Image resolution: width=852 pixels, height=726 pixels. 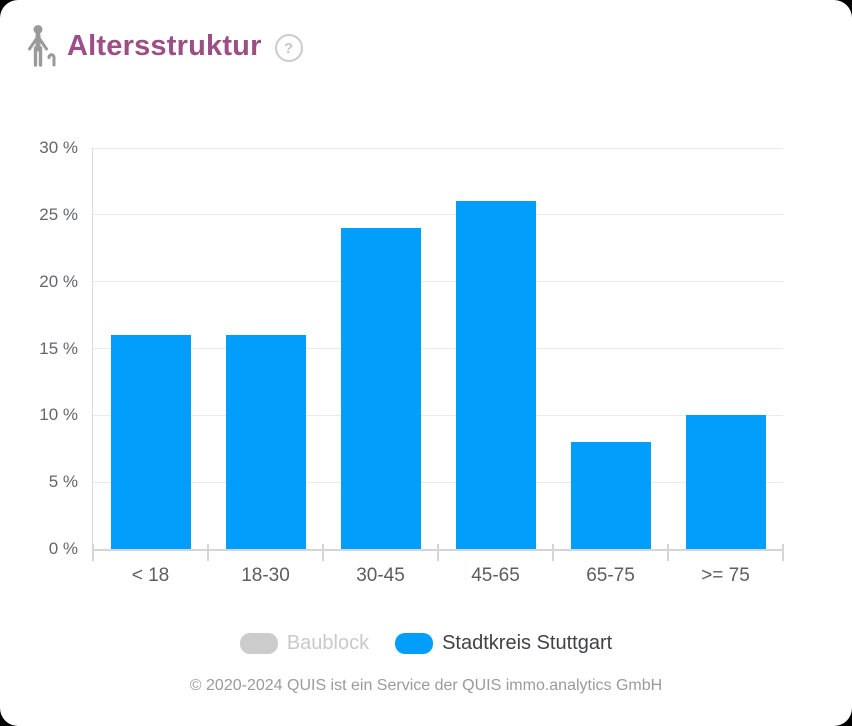 I want to click on x-axis-label: 65-75, so click(x=610, y=575).